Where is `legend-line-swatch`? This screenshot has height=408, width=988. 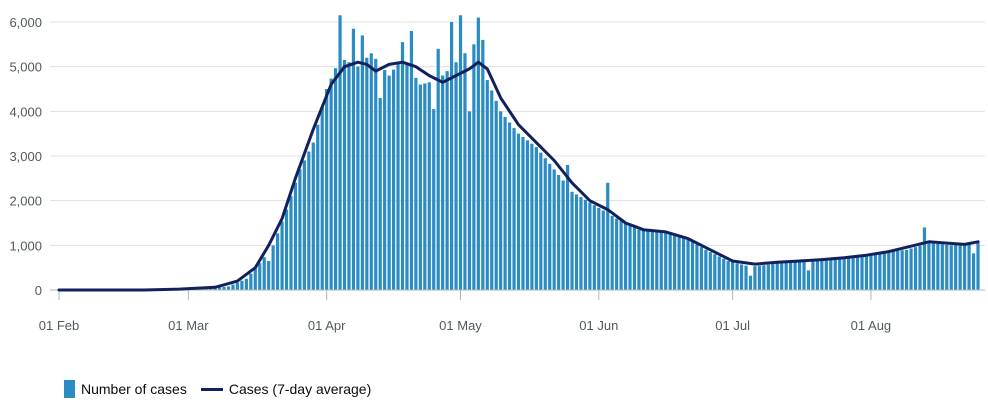
legend-line-swatch is located at coordinates (211, 389).